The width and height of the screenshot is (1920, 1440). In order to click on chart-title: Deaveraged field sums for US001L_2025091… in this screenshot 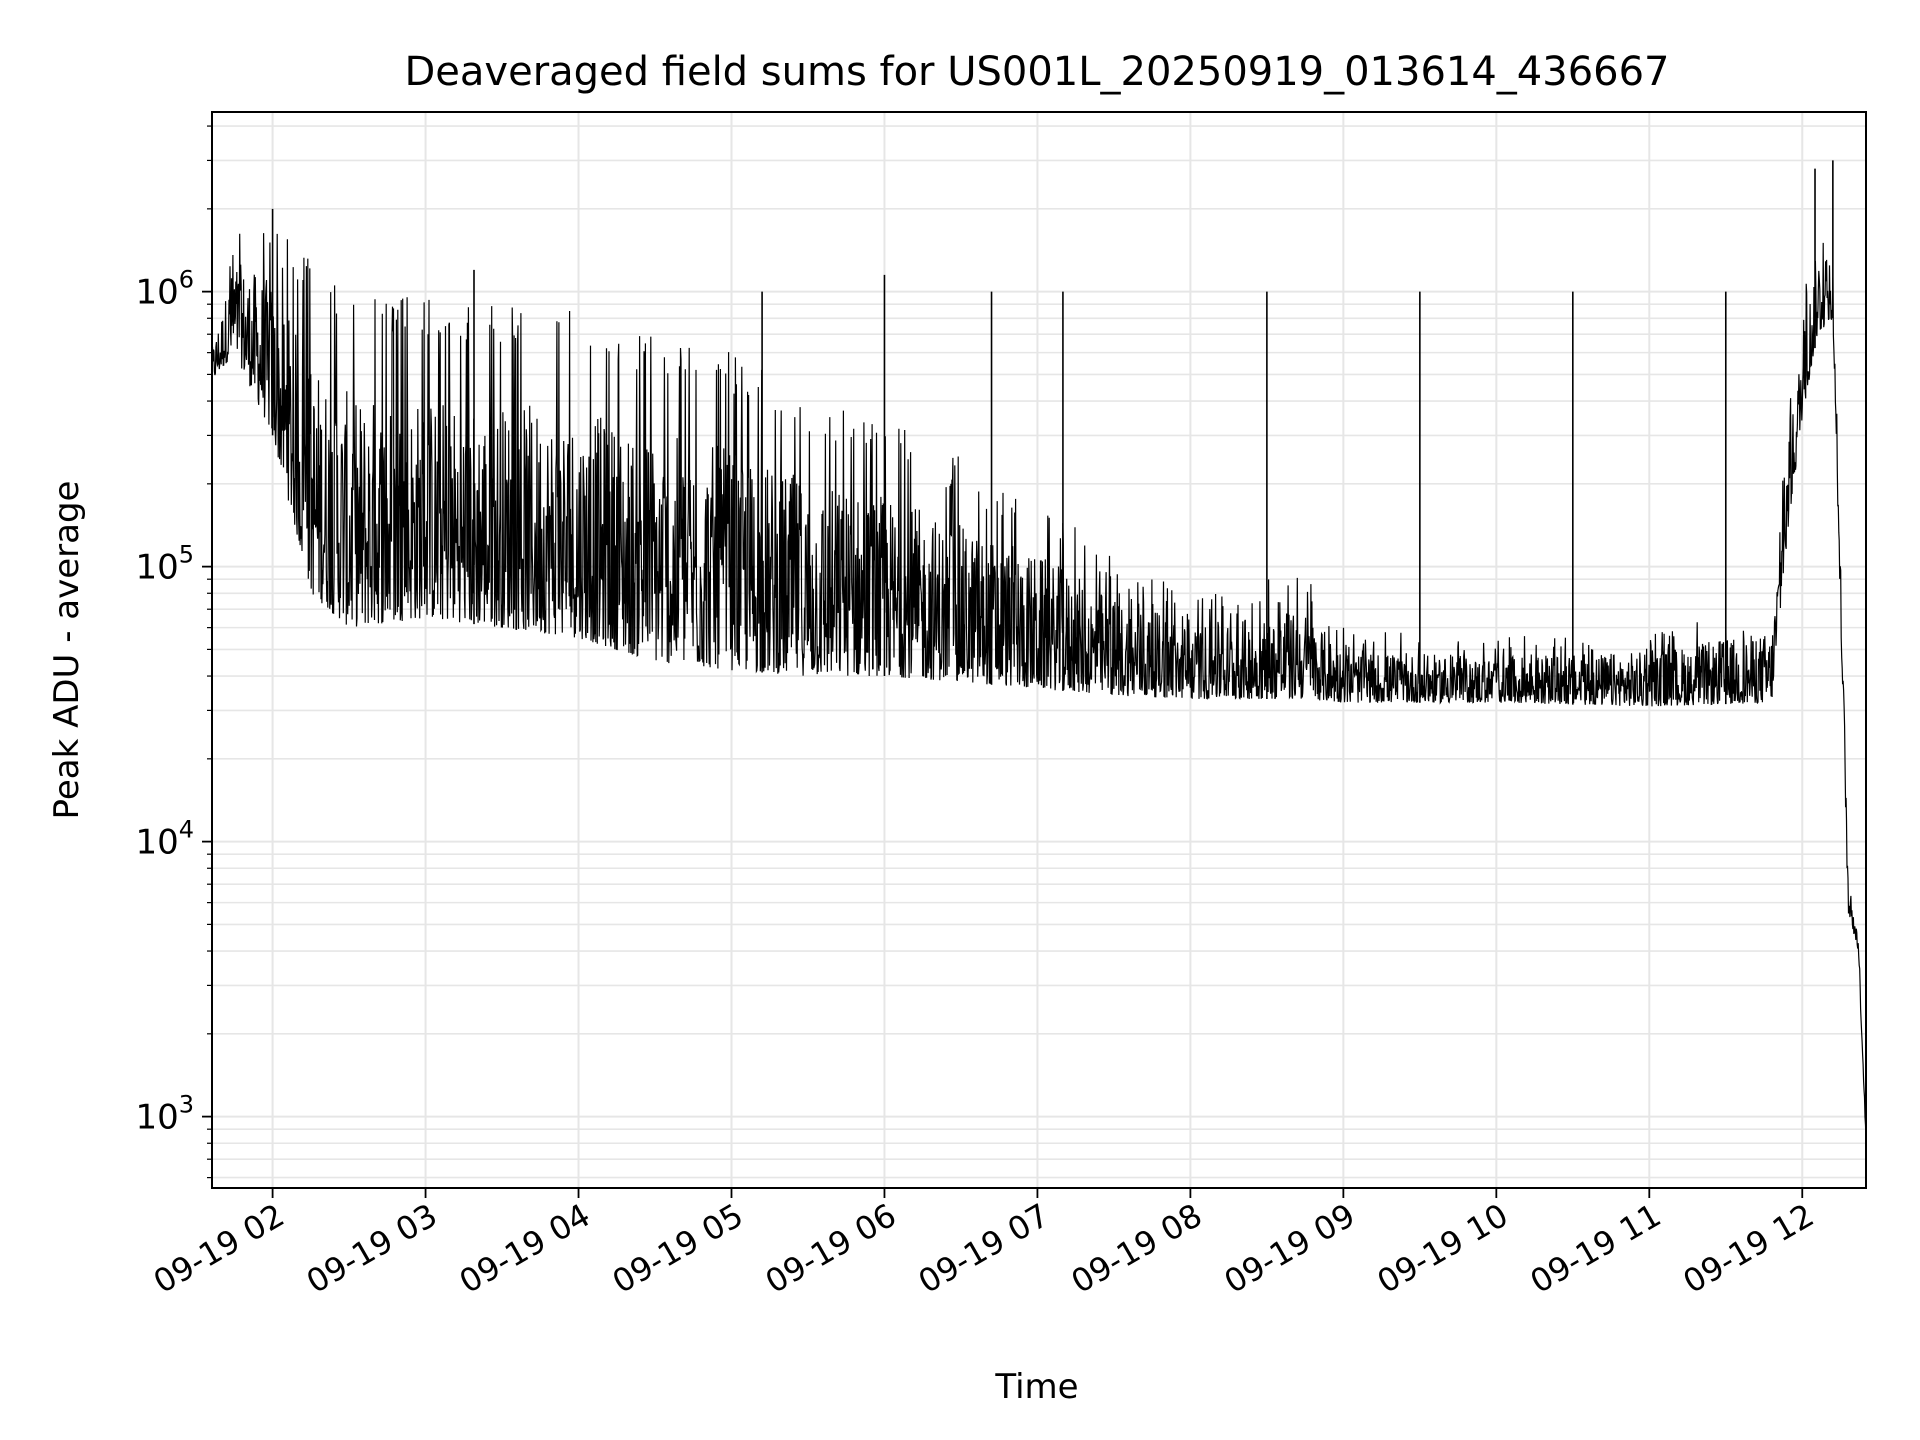, I will do `click(1037, 72)`.